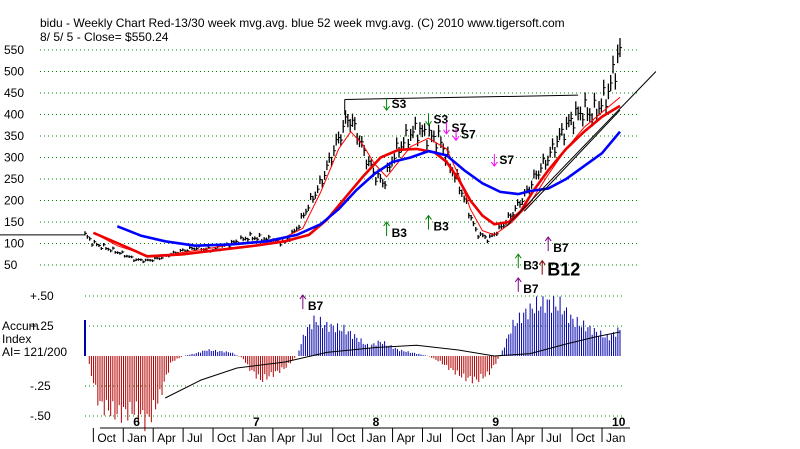 This screenshot has width=800, height=449. What do you see at coordinates (11, 265) in the screenshot?
I see `price-tick-label: 50` at bounding box center [11, 265].